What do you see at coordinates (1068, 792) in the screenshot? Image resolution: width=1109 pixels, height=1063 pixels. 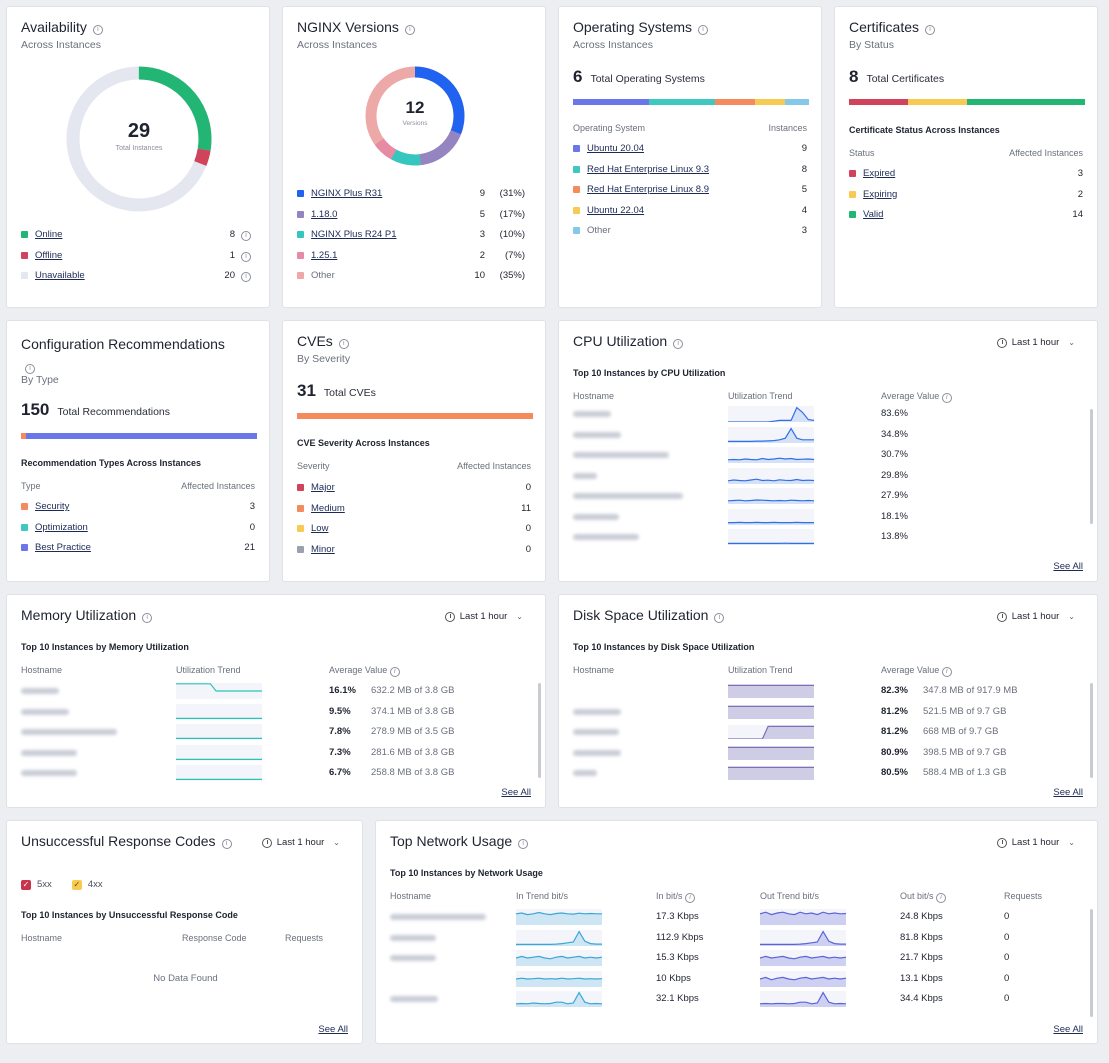 I see `disk-see-all-link: See All` at bounding box center [1068, 792].